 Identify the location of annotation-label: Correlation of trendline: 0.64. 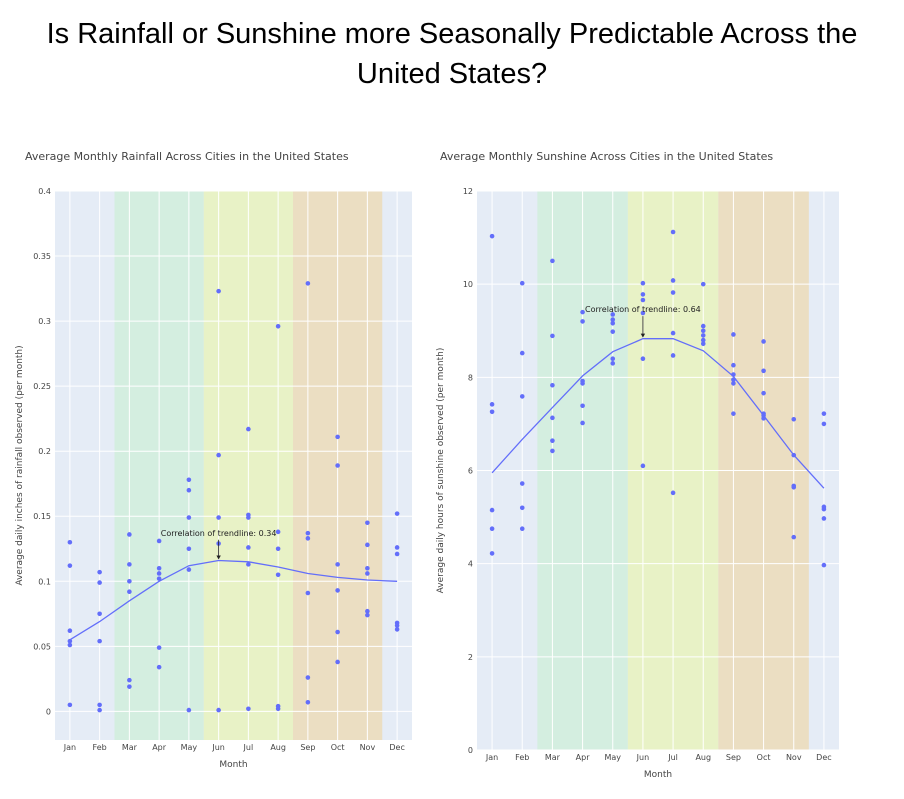
(643, 309).